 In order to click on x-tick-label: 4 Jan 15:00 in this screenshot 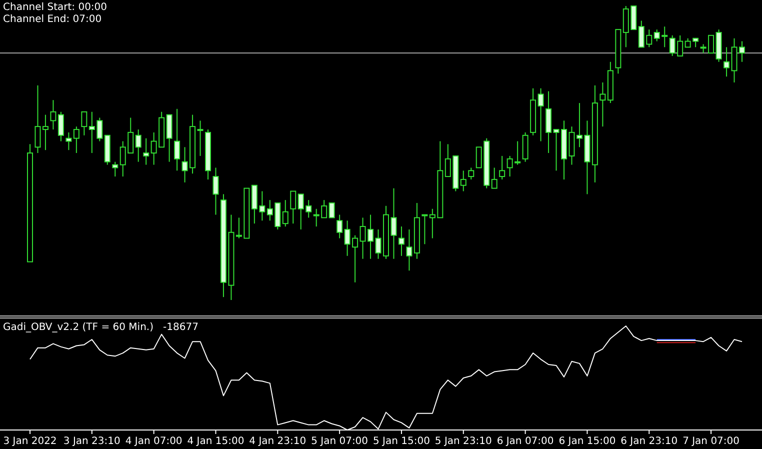, I will do `click(215, 441)`.